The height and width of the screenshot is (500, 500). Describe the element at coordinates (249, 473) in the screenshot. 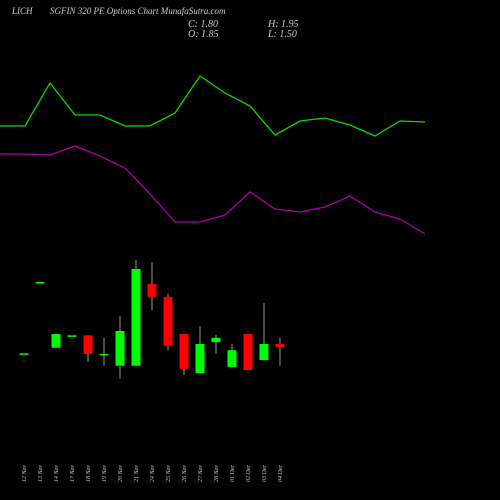

I see `x-tick-label: 02 Dec` at that location.